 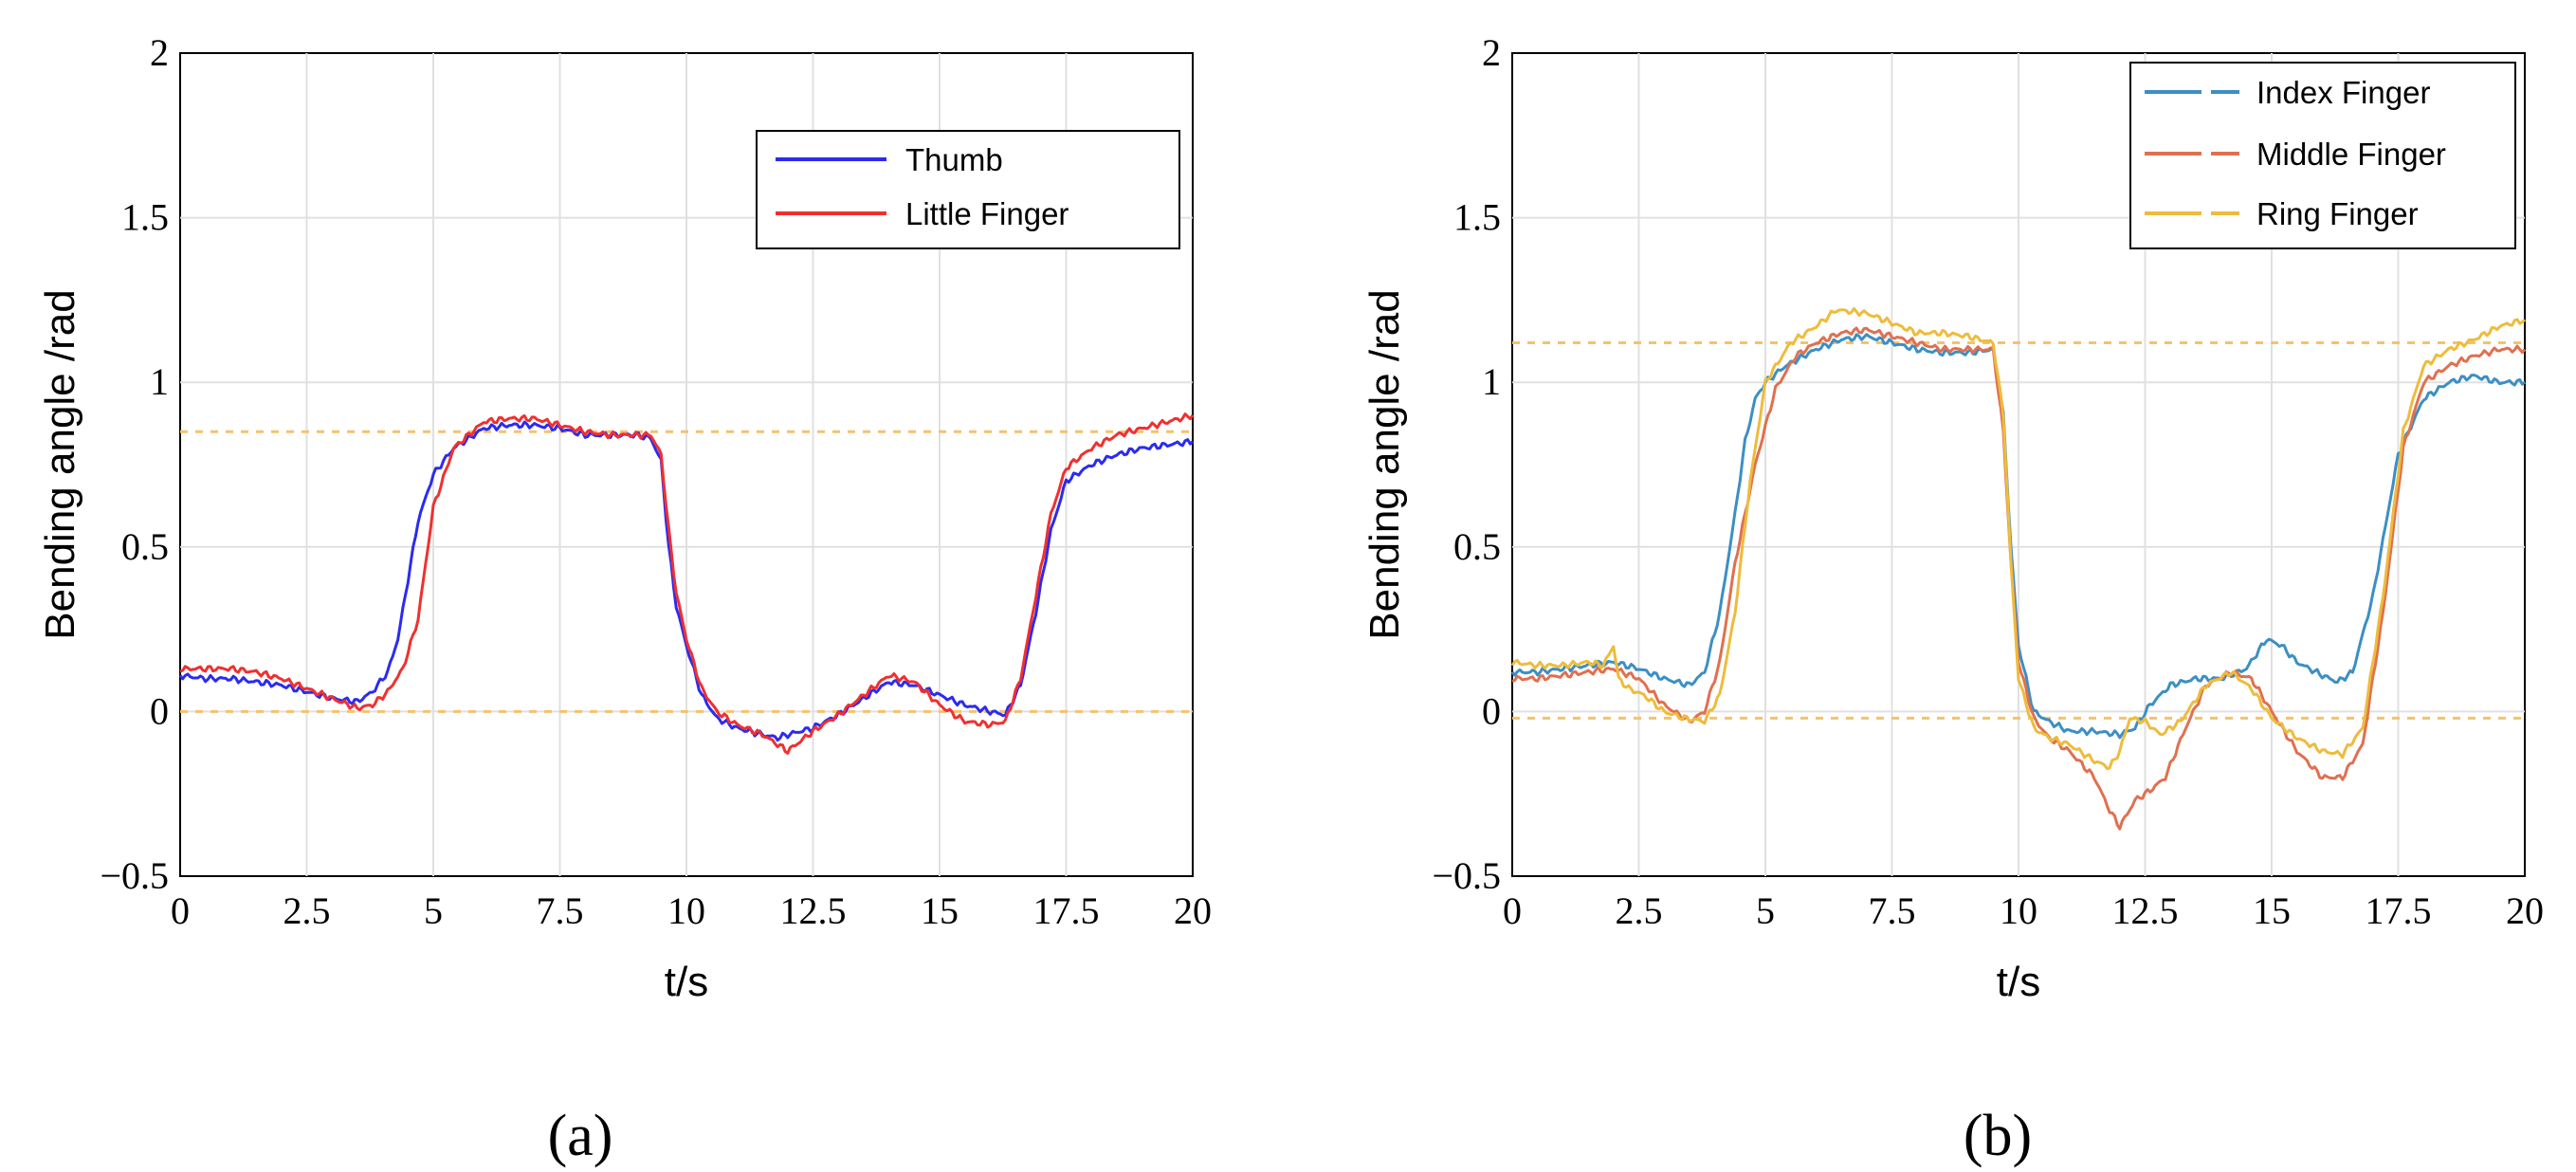 I want to click on legend-label-index-finger: Index Finger, so click(x=2343, y=92).